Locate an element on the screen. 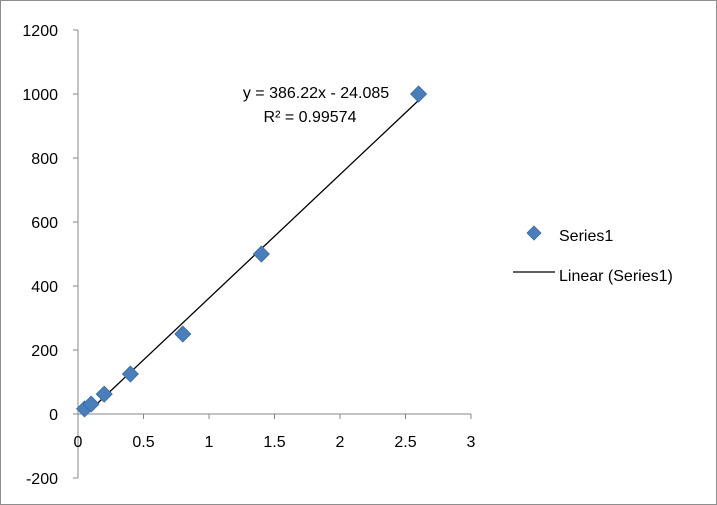  trendline-annotation: y = 386.22x - 24.085 R² = 0.99574 is located at coordinates (316, 105).